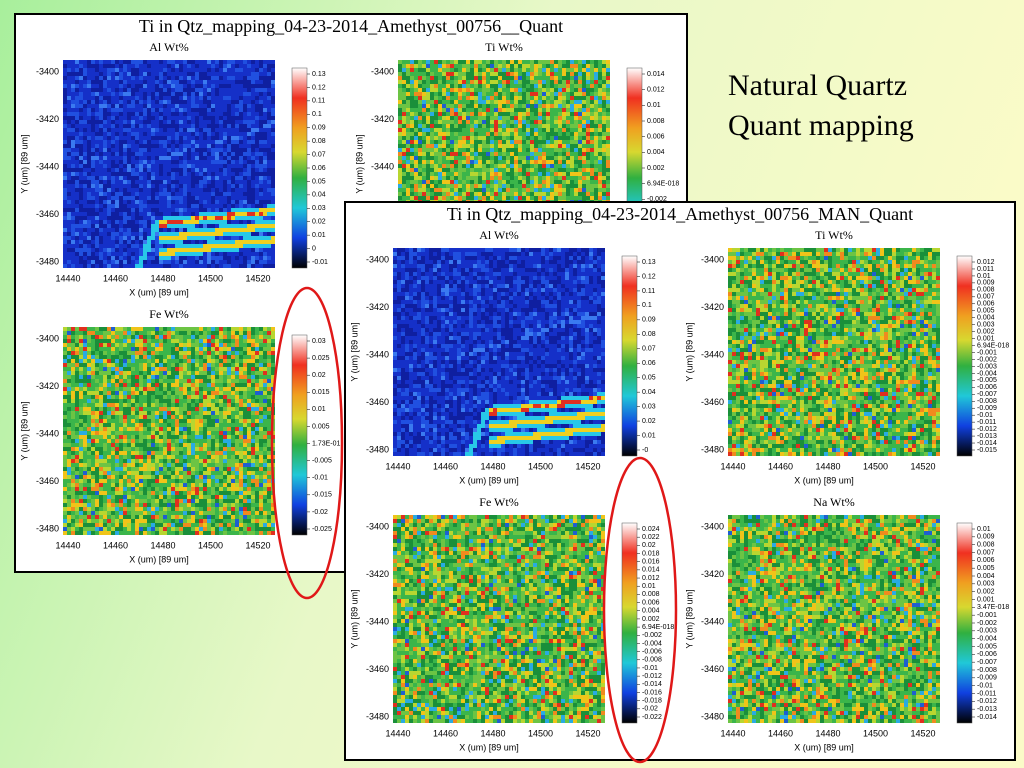  I want to click on colorbar-label: 0, so click(314, 248).